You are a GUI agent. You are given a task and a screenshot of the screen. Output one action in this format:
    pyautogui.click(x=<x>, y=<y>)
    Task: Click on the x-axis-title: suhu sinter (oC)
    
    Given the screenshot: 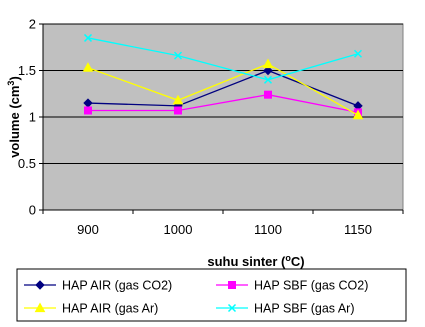 What is the action you would take?
    pyautogui.click(x=255, y=261)
    